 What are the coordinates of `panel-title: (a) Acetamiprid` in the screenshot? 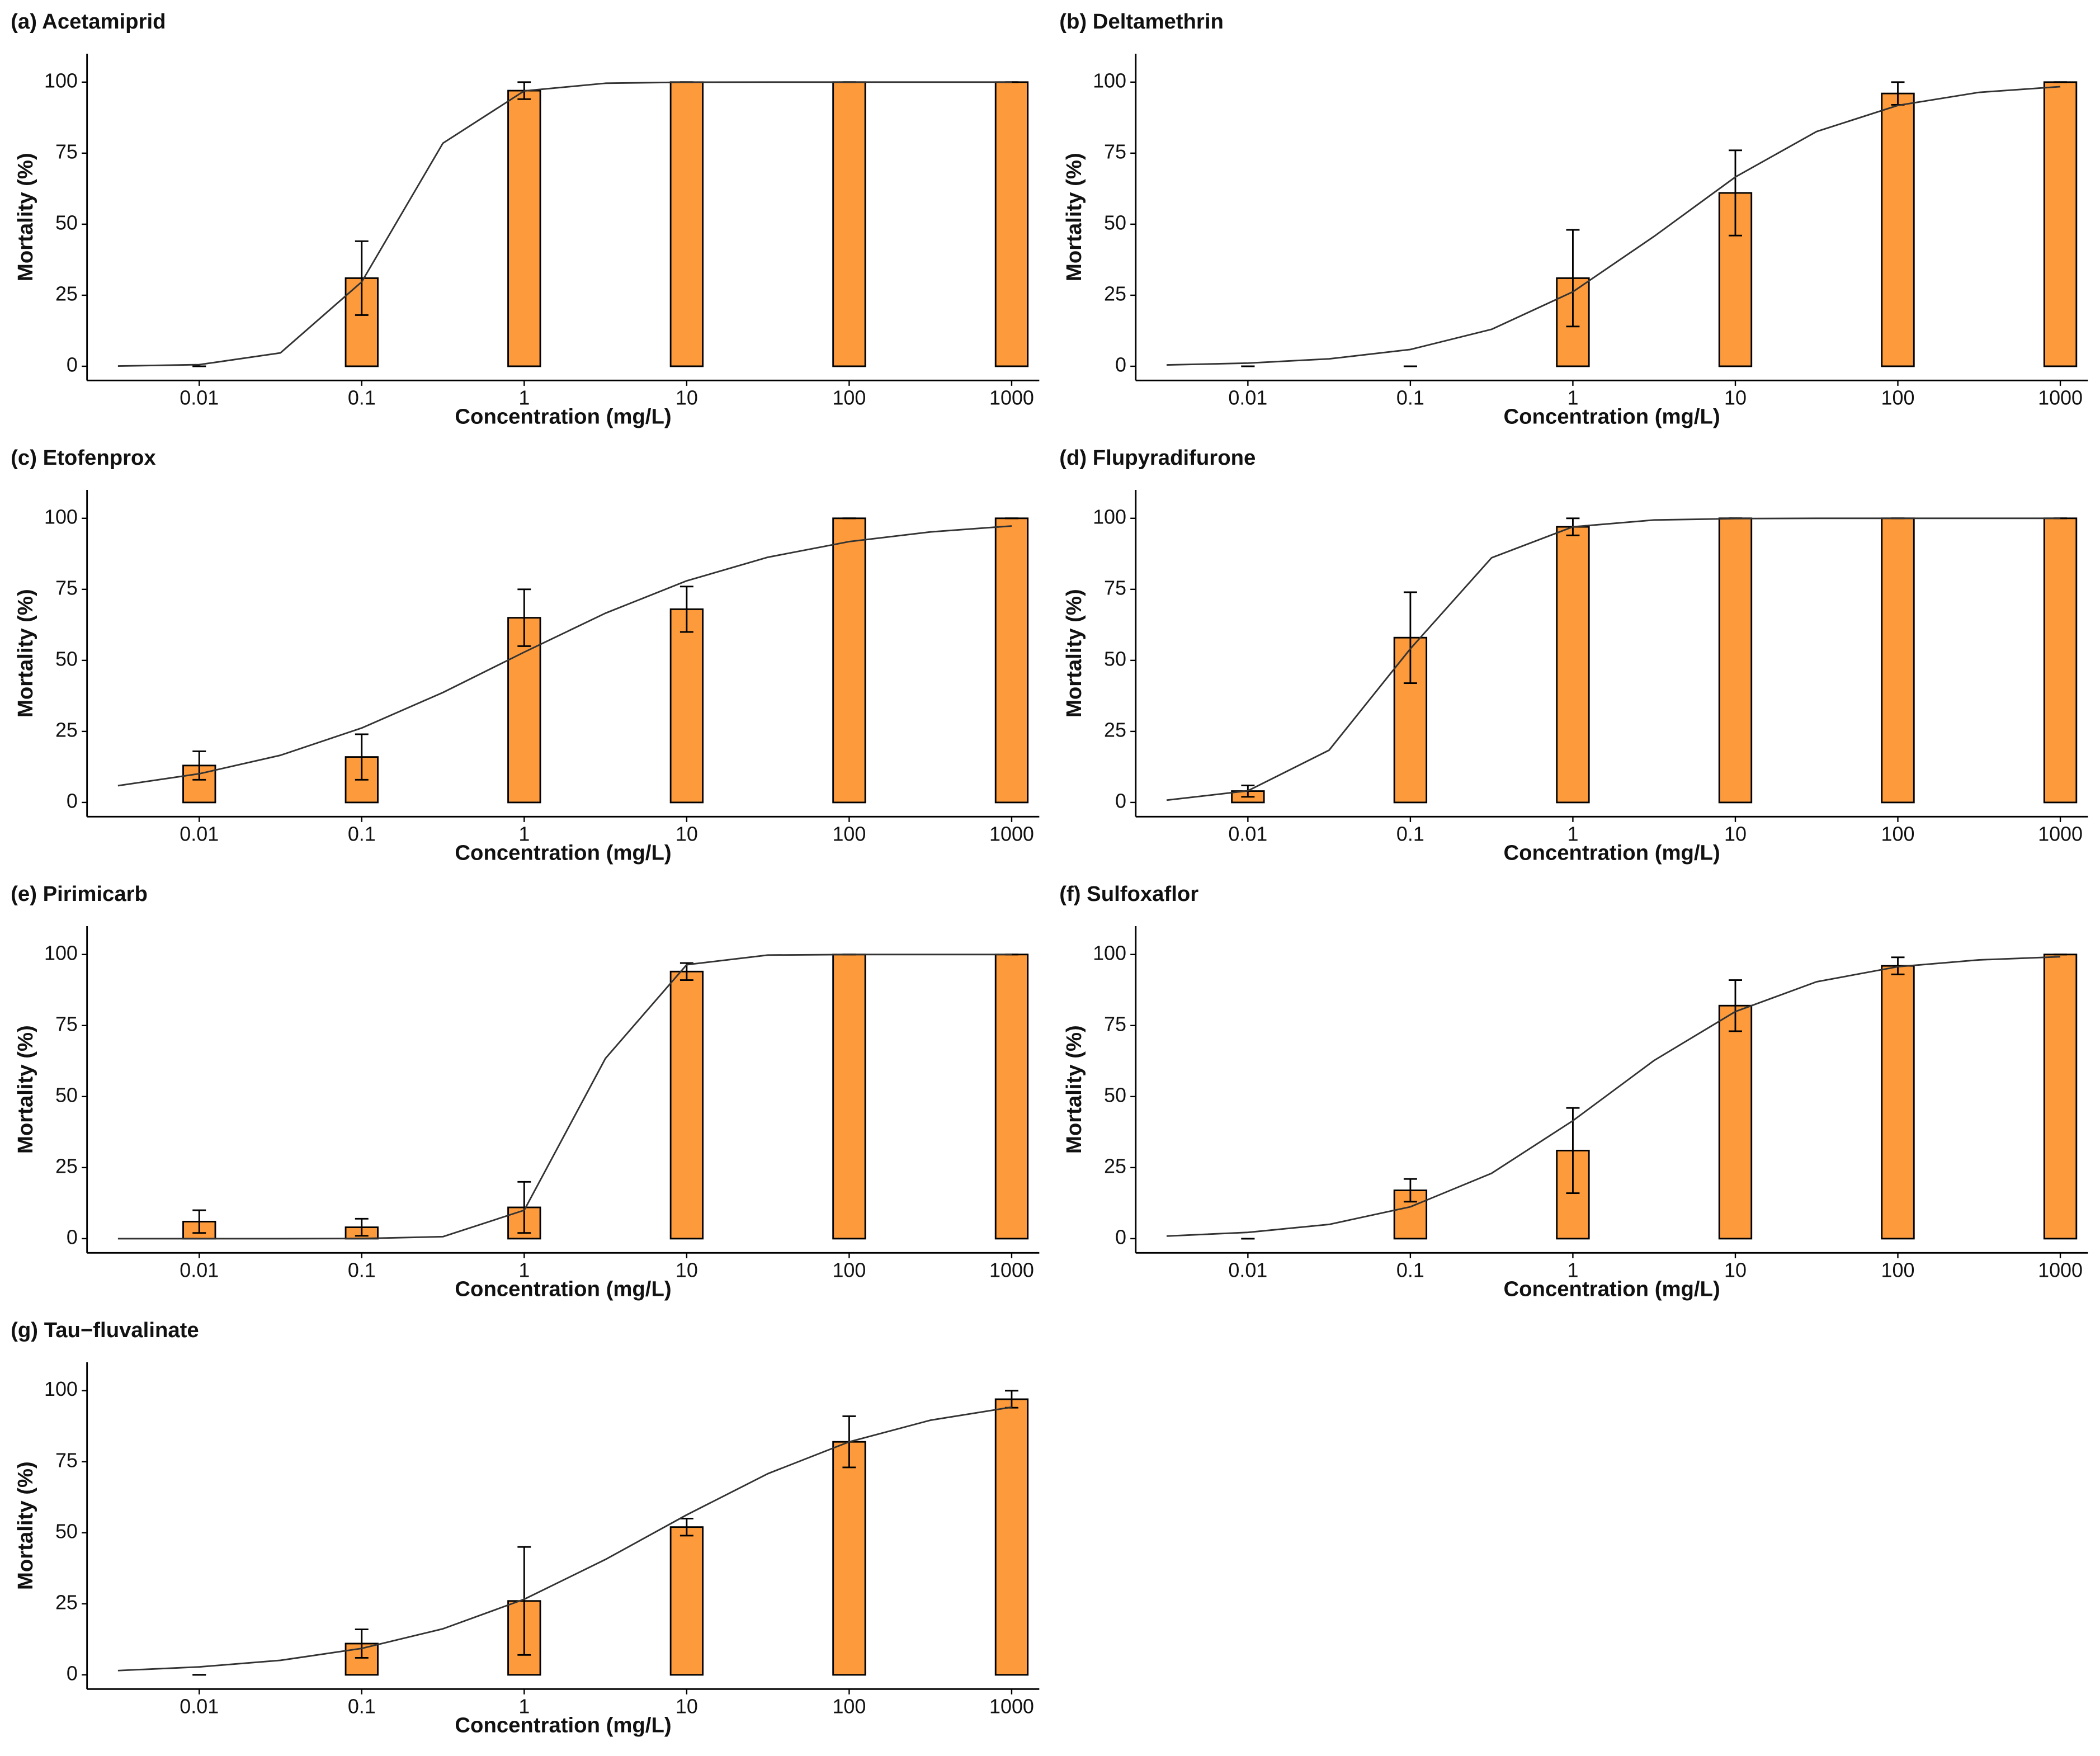 It's located at (88, 22).